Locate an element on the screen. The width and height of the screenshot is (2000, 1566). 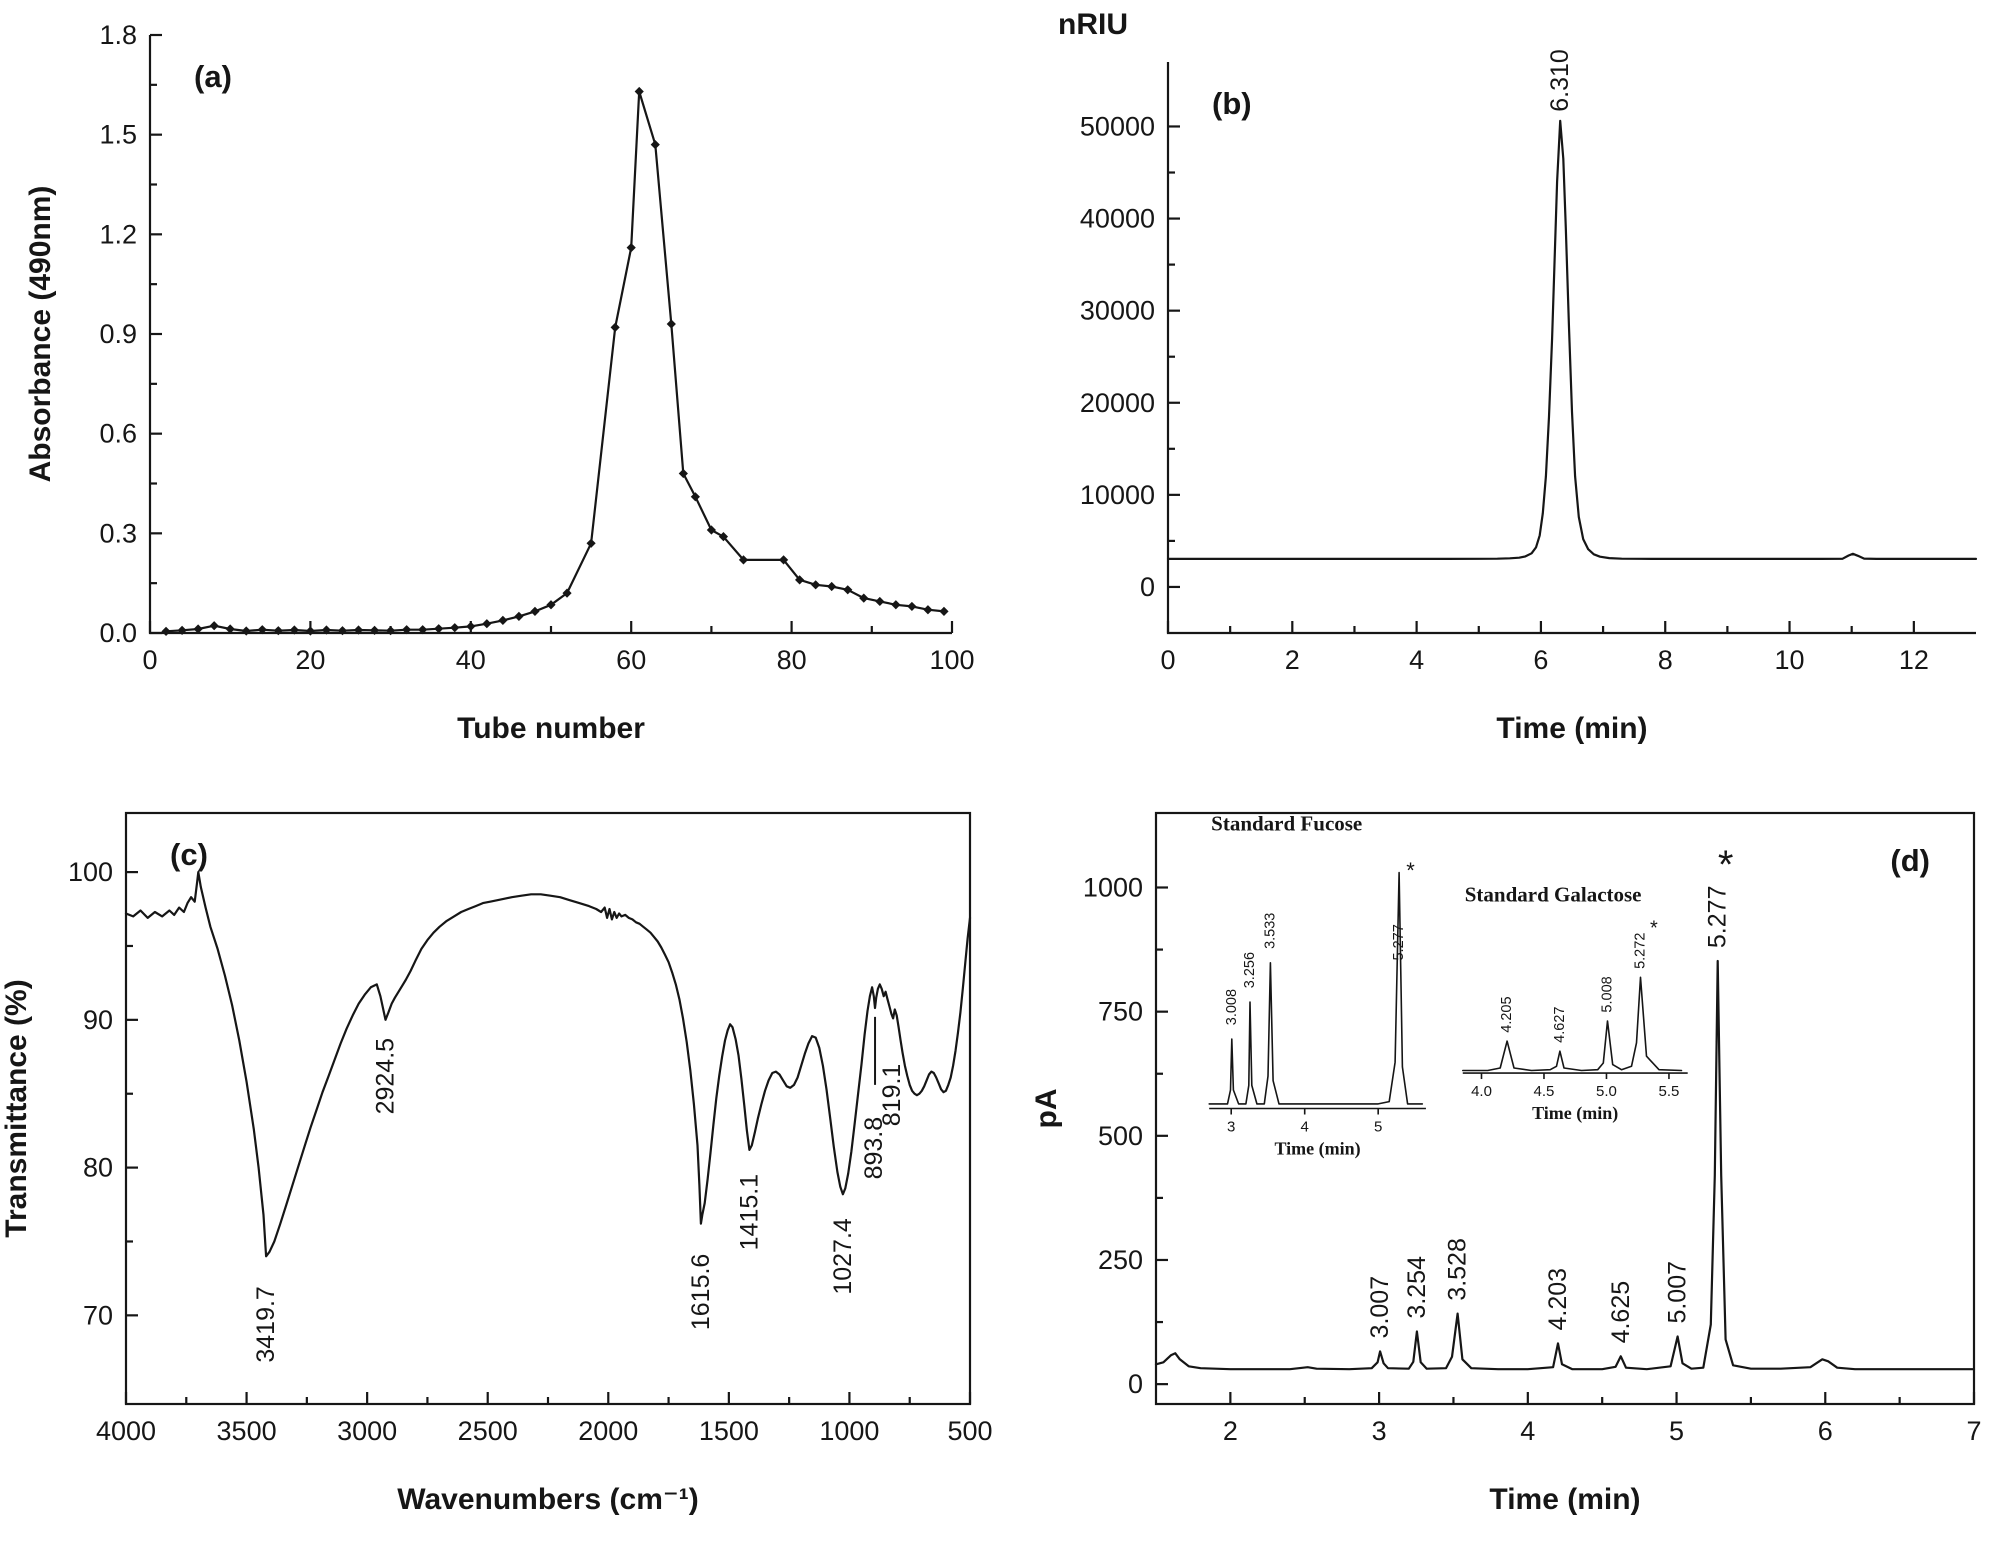
y-axis-label: pA is located at coordinates (1046, 1109).